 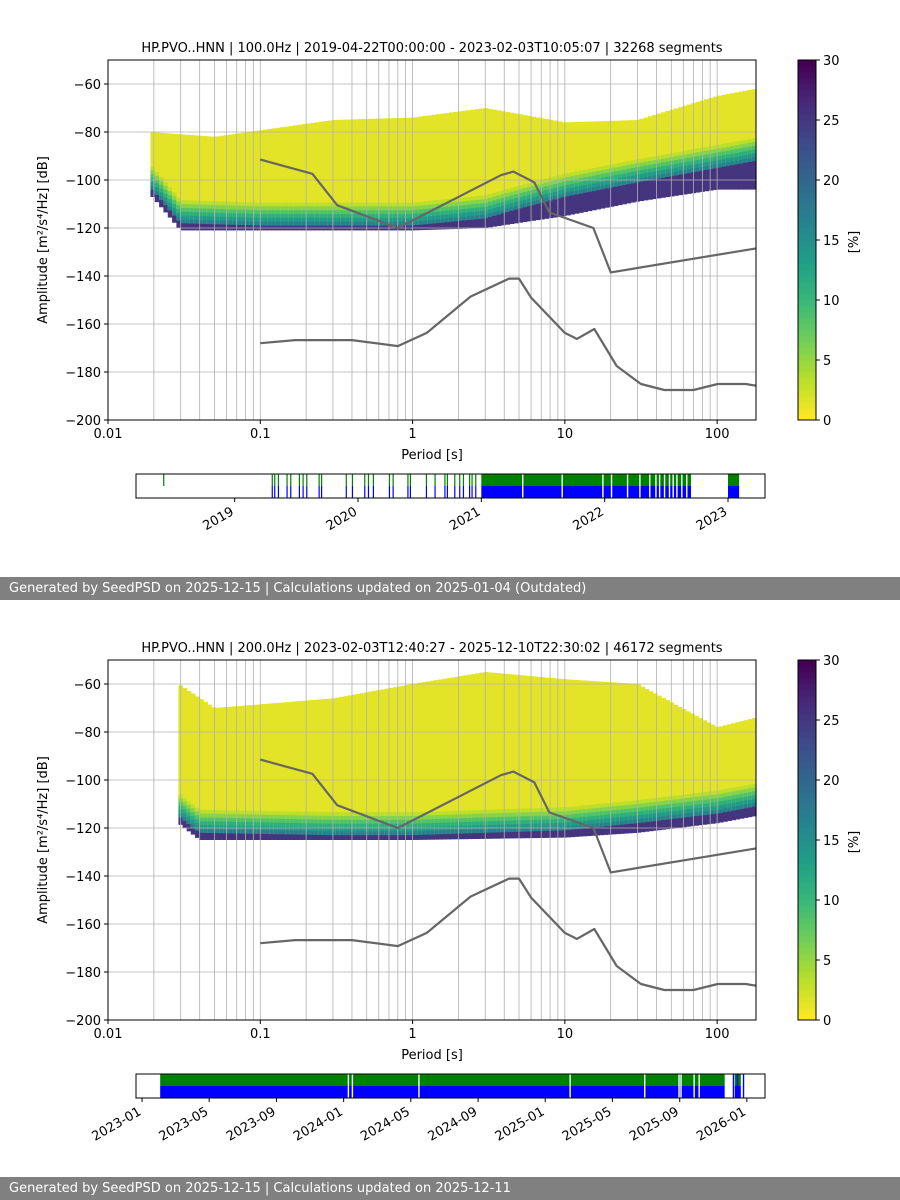 What do you see at coordinates (831, 841) in the screenshot?
I see `colorbar-tick-label: 15` at bounding box center [831, 841].